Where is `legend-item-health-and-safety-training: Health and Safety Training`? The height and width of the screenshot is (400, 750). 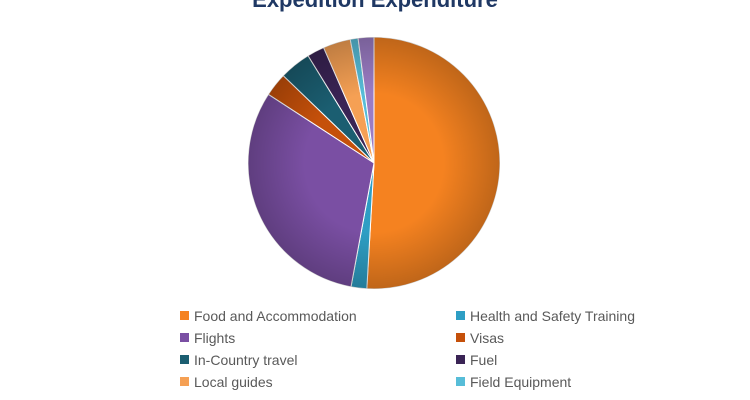
legend-item-health-and-safety-training: Health and Safety Training is located at coordinates (568, 315).